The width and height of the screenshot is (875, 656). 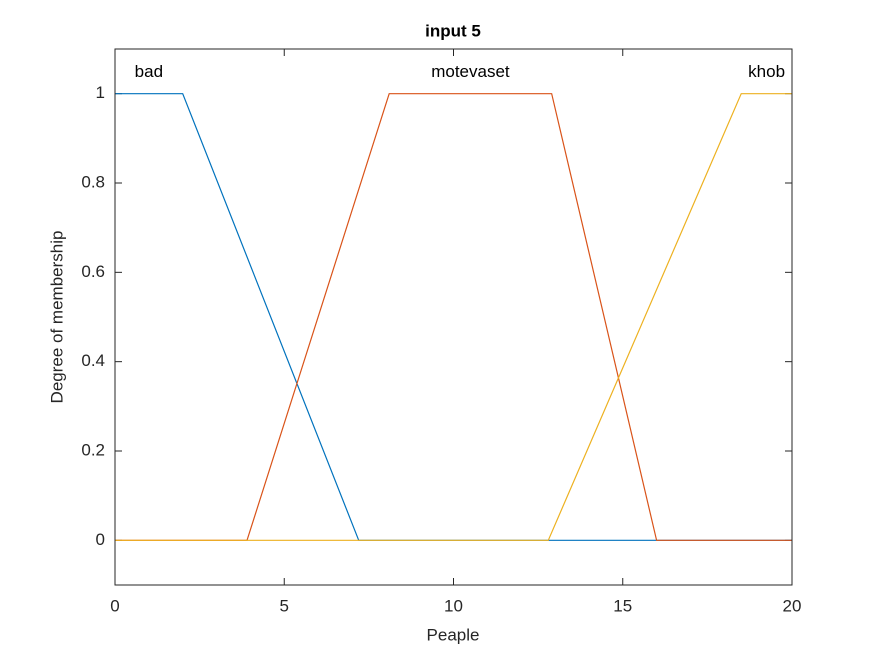 I want to click on series-label: motevaset, so click(x=470, y=71).